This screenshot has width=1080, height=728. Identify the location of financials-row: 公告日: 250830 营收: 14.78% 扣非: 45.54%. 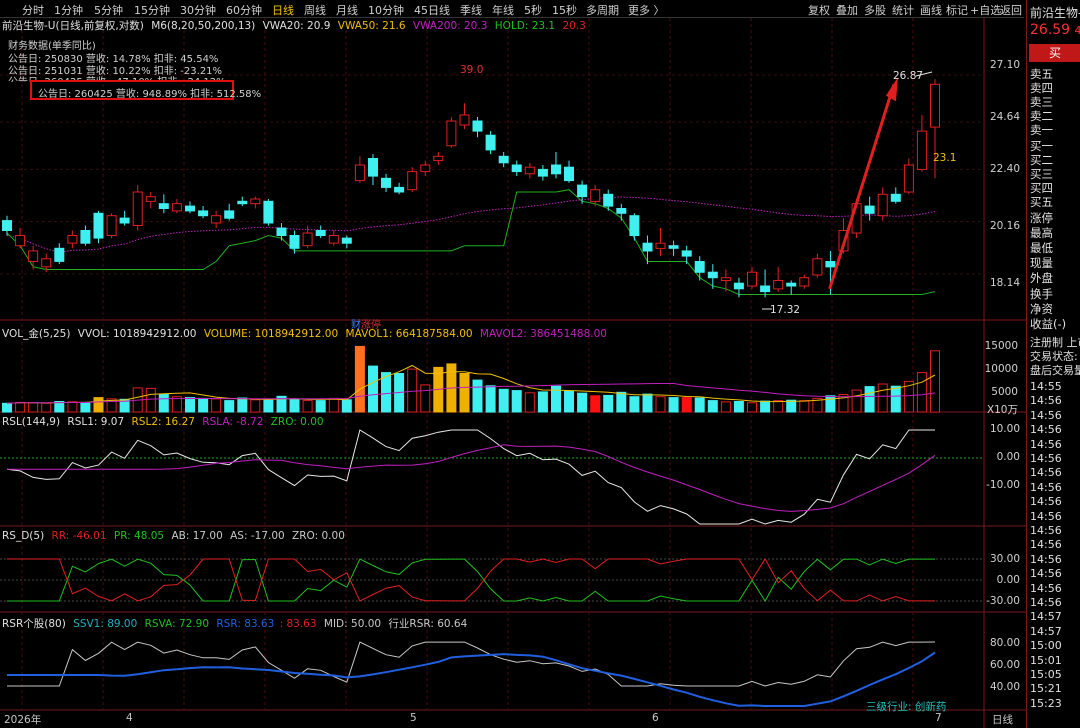
(113, 59).